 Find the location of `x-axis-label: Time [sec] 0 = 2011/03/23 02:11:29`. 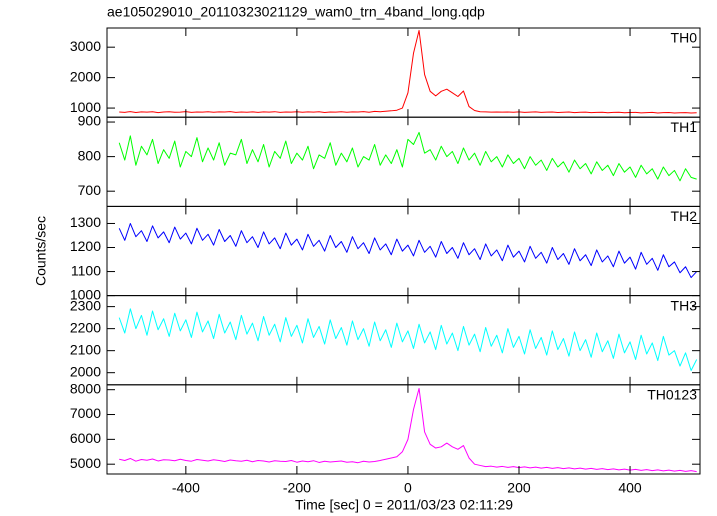

x-axis-label: Time [sec] 0 = 2011/03/23 02:11:29 is located at coordinates (404, 505).